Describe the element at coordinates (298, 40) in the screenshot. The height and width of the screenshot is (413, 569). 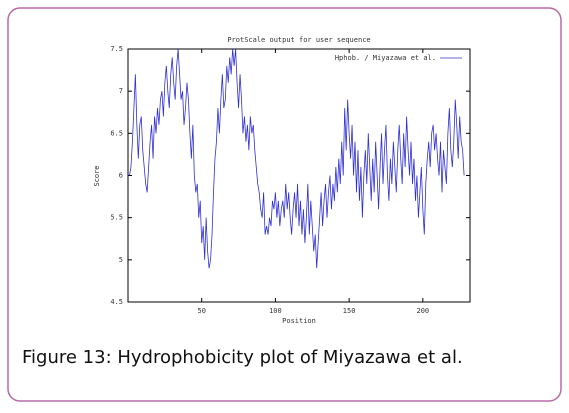
I see `chart-title: ProtScale output for user sequence` at that location.